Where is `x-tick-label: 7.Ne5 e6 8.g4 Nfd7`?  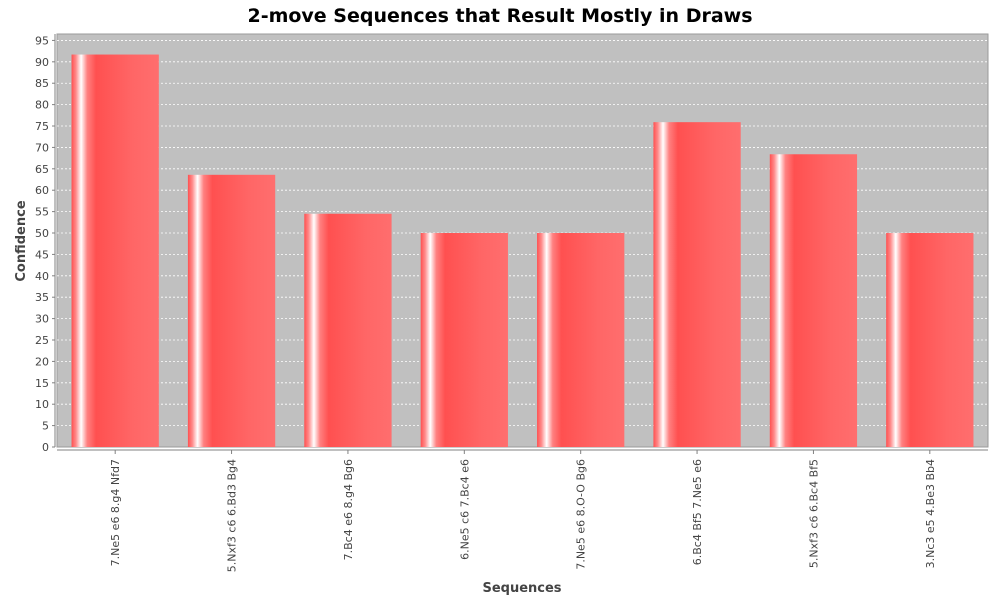 x-tick-label: 7.Ne5 e6 8.g4 Nfd7 is located at coordinates (115, 512).